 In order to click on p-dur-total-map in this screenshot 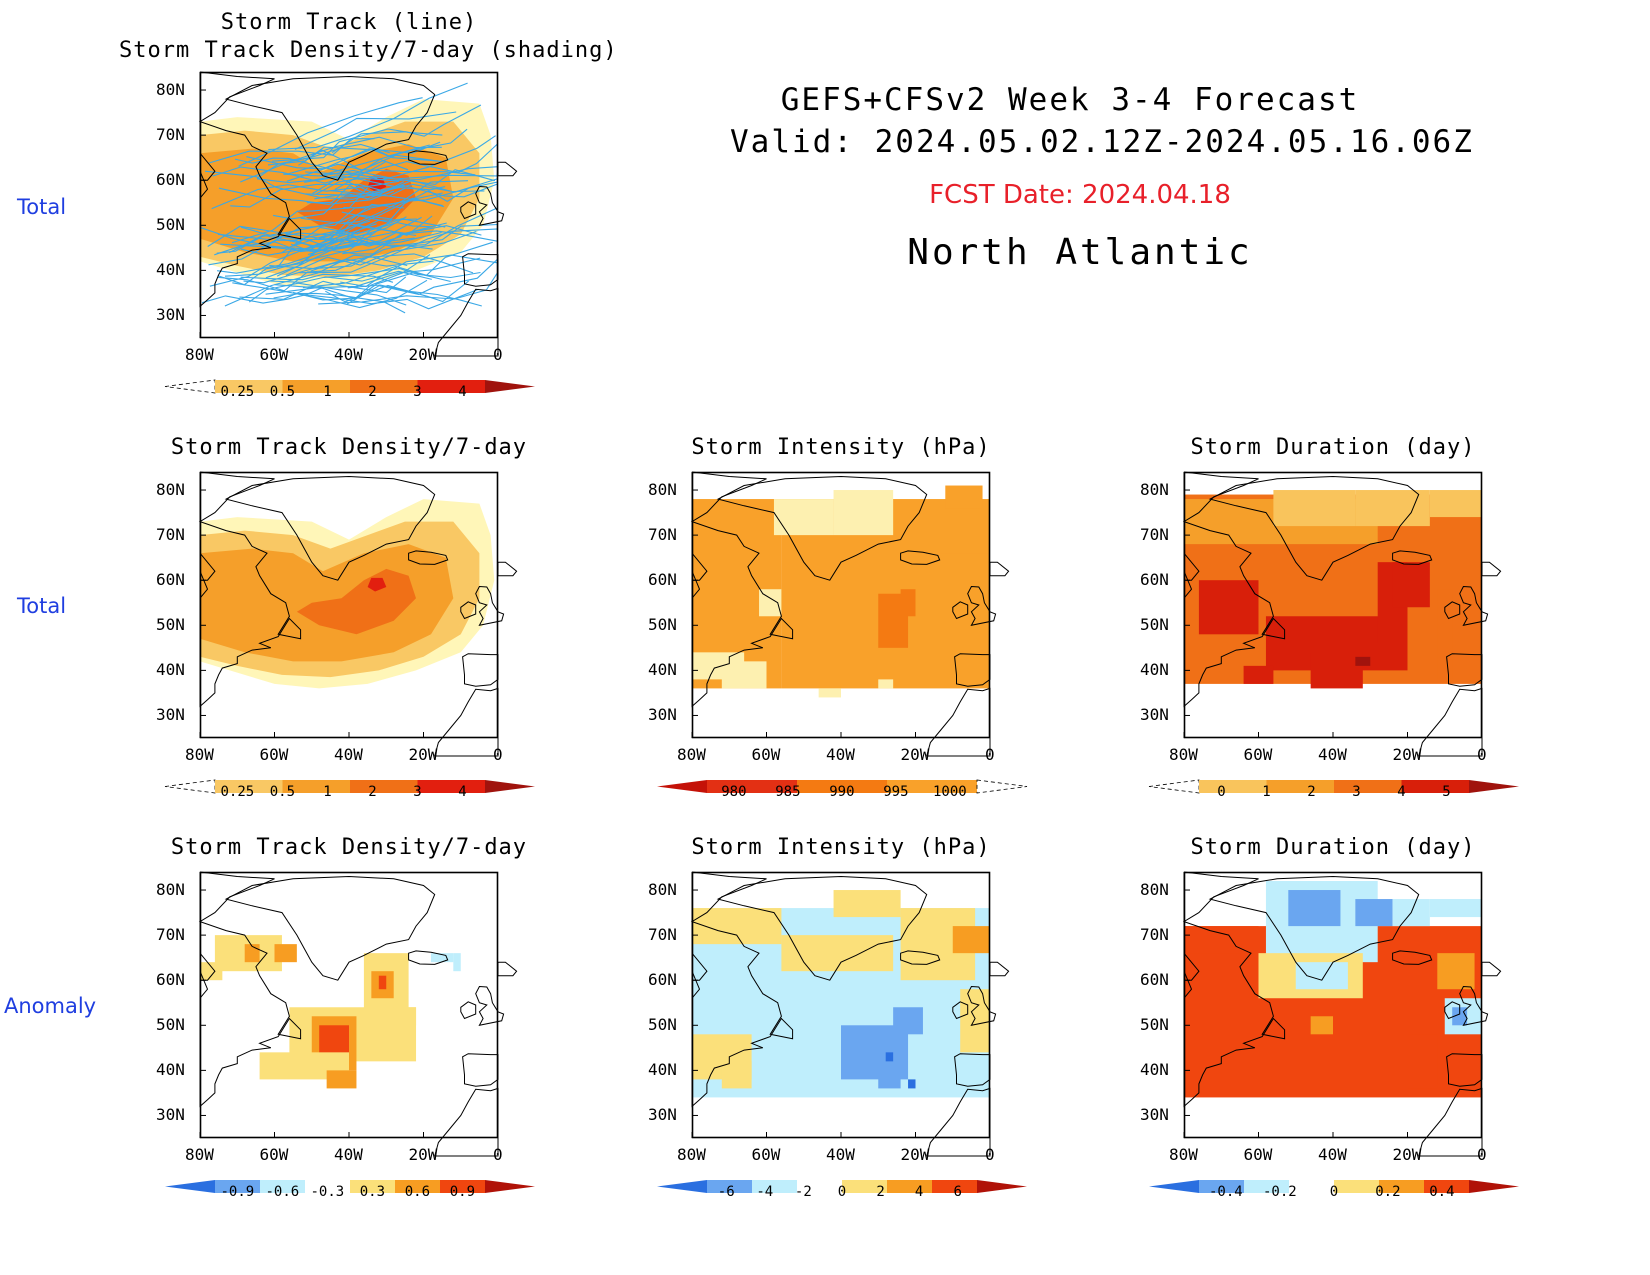, I will do `click(1342, 614)`.